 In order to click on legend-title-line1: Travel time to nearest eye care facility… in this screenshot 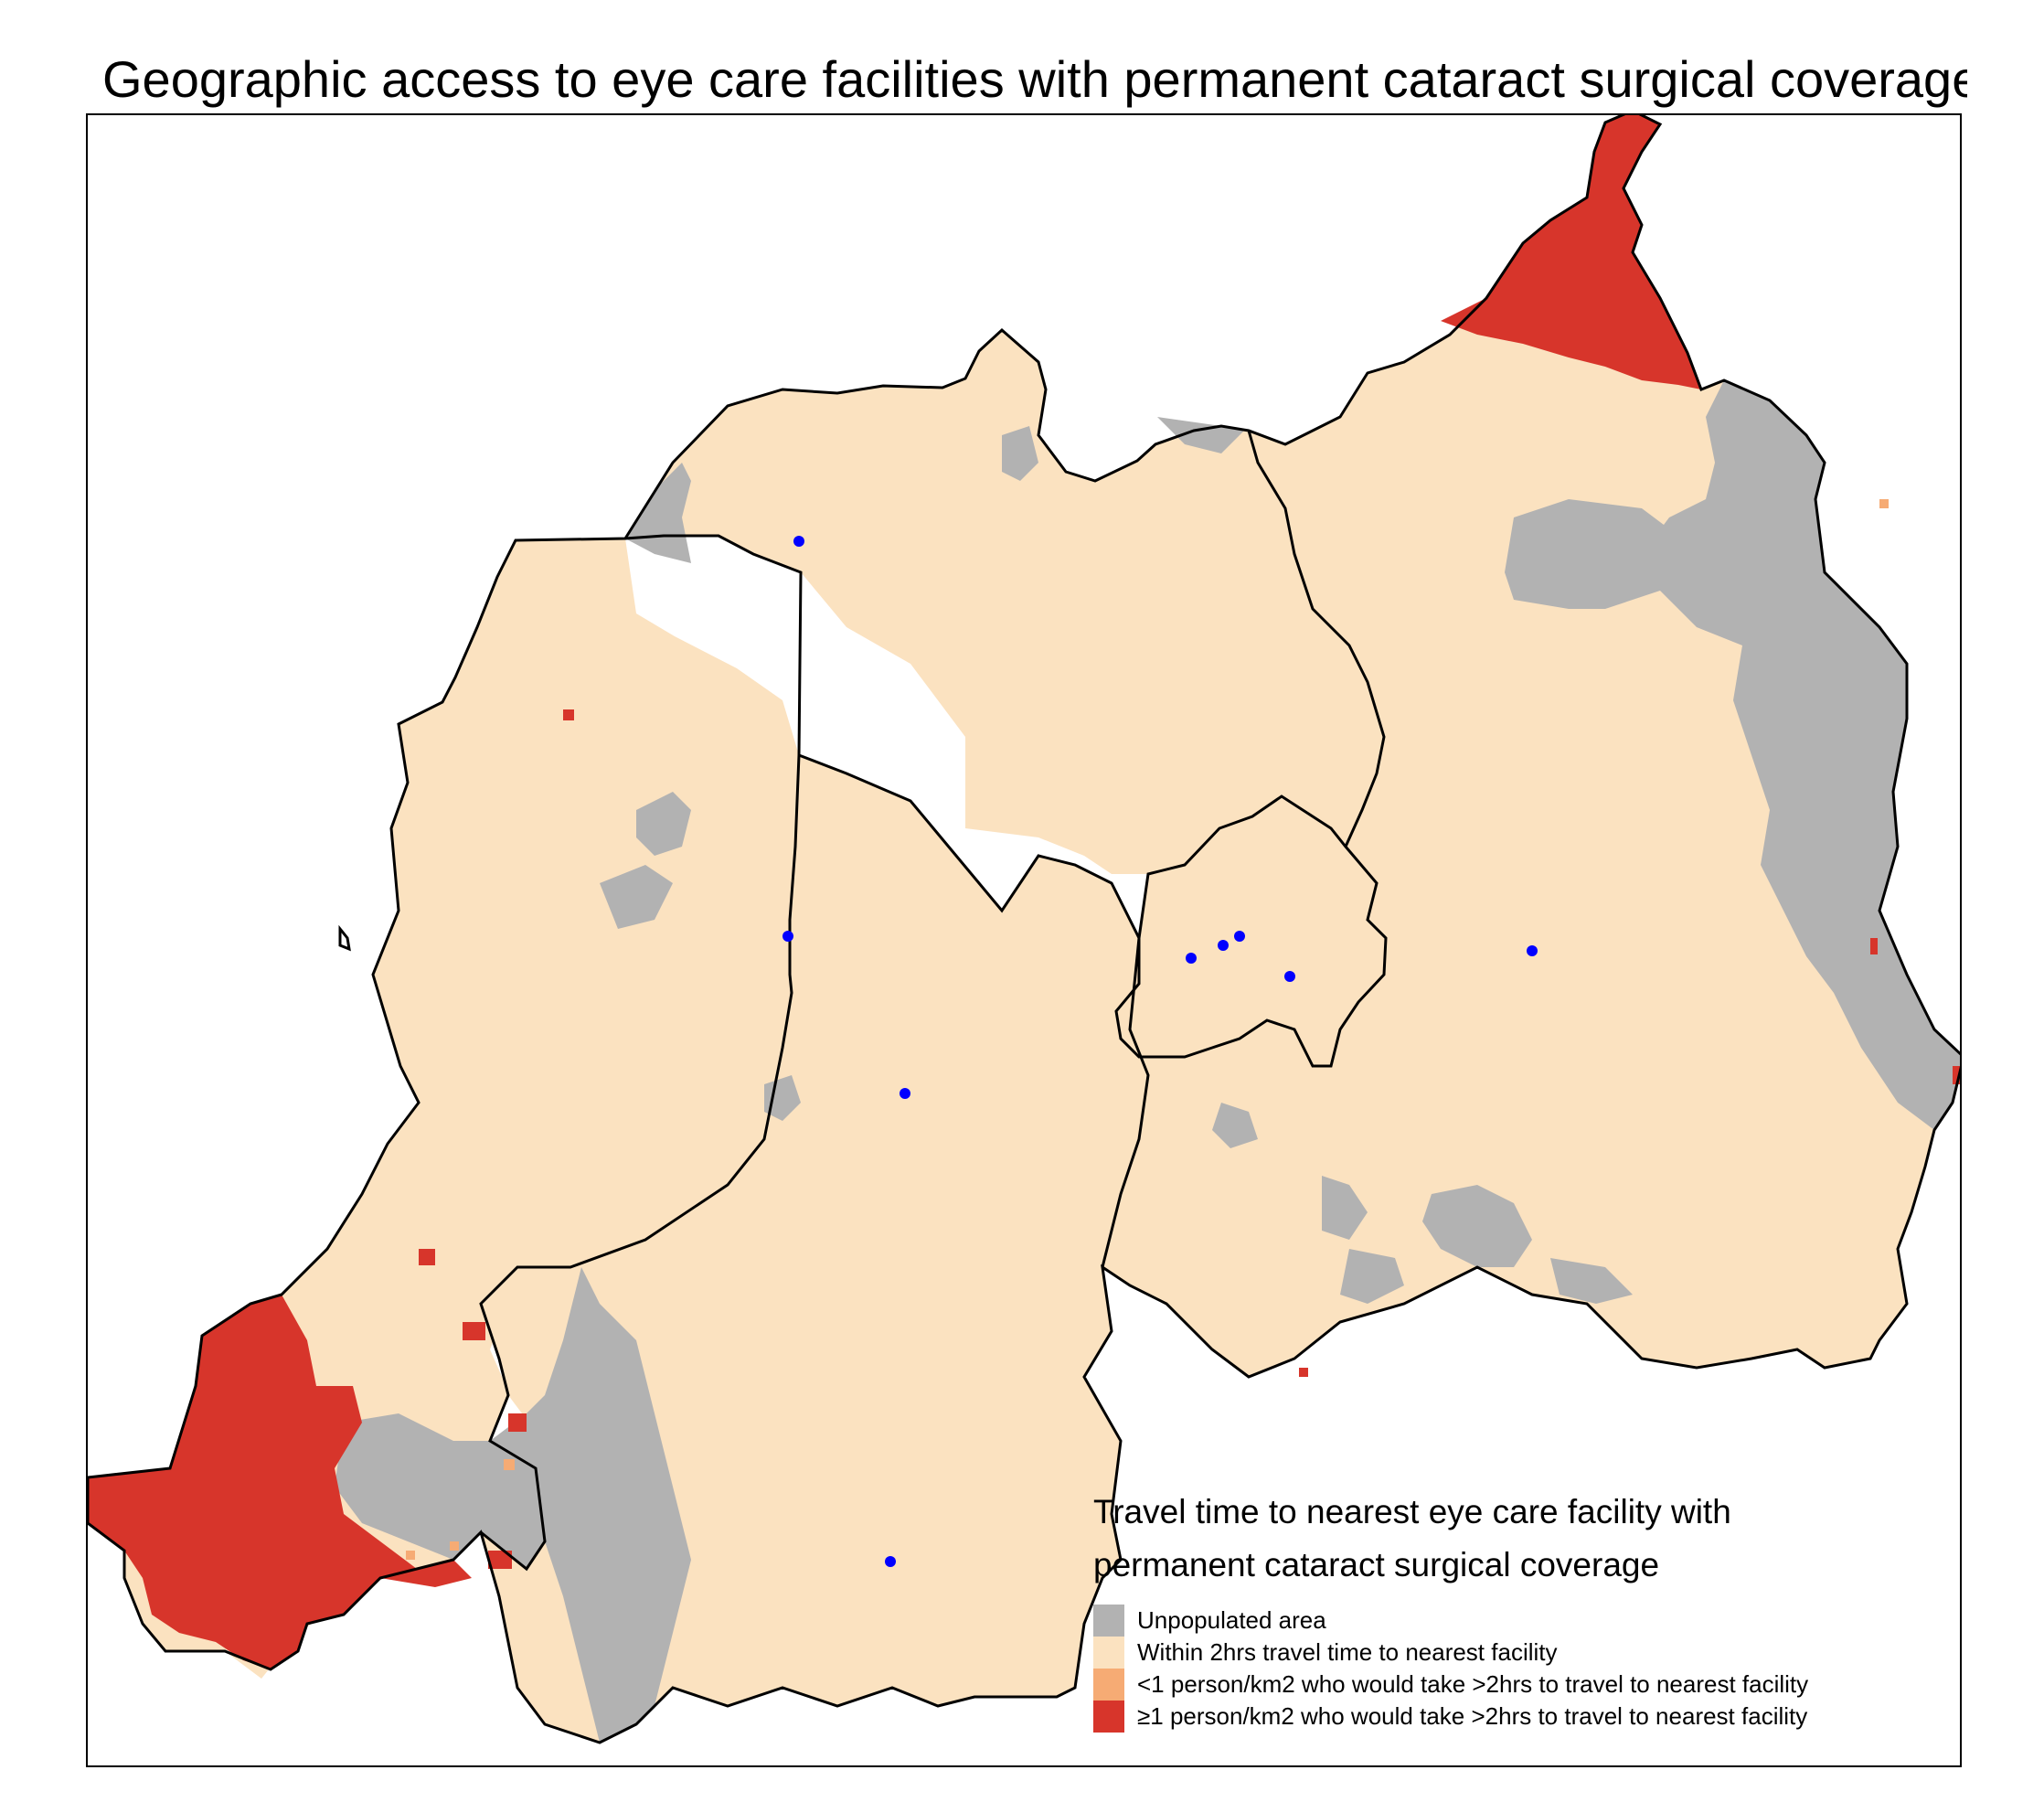, I will do `click(1412, 1511)`.